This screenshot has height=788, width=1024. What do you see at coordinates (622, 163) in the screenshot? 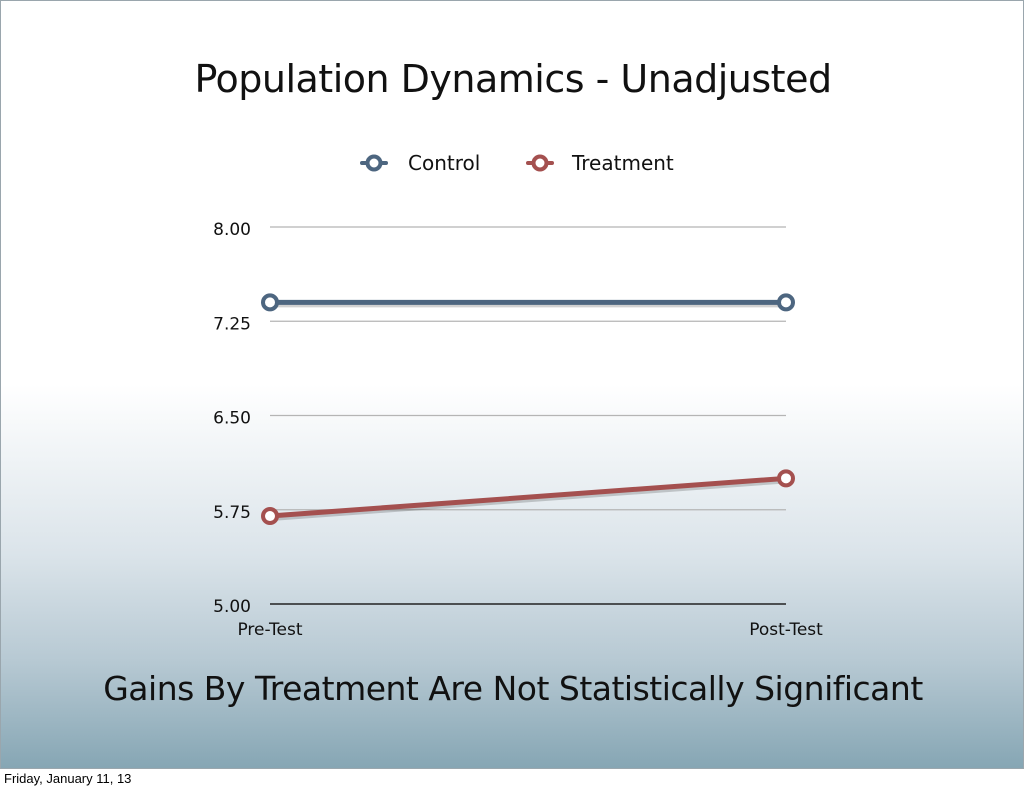
I see `legend-label: Treatment` at bounding box center [622, 163].